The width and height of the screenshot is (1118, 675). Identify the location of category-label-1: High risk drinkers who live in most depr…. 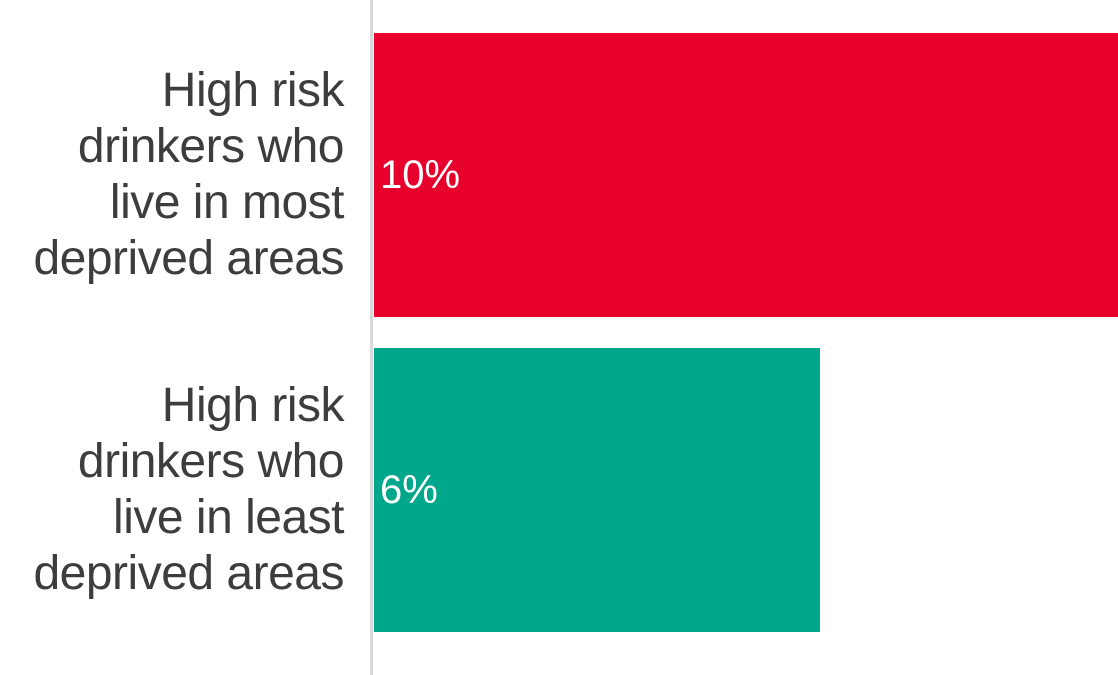
(188, 174).